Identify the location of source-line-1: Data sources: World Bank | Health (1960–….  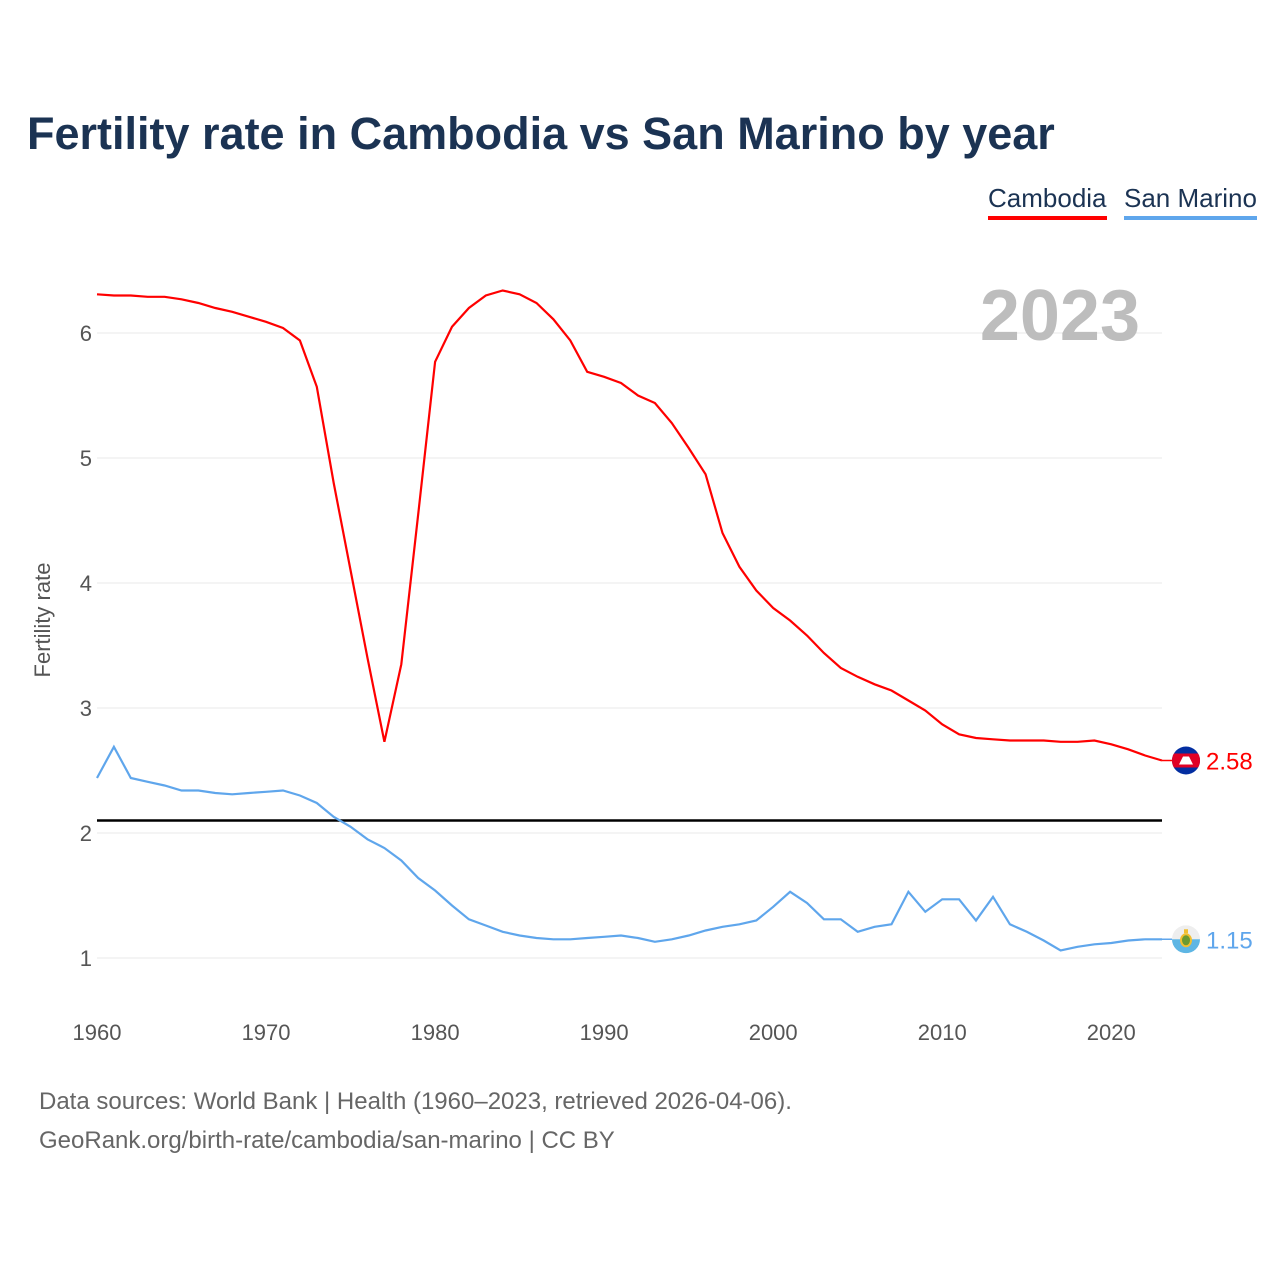
(415, 1101).